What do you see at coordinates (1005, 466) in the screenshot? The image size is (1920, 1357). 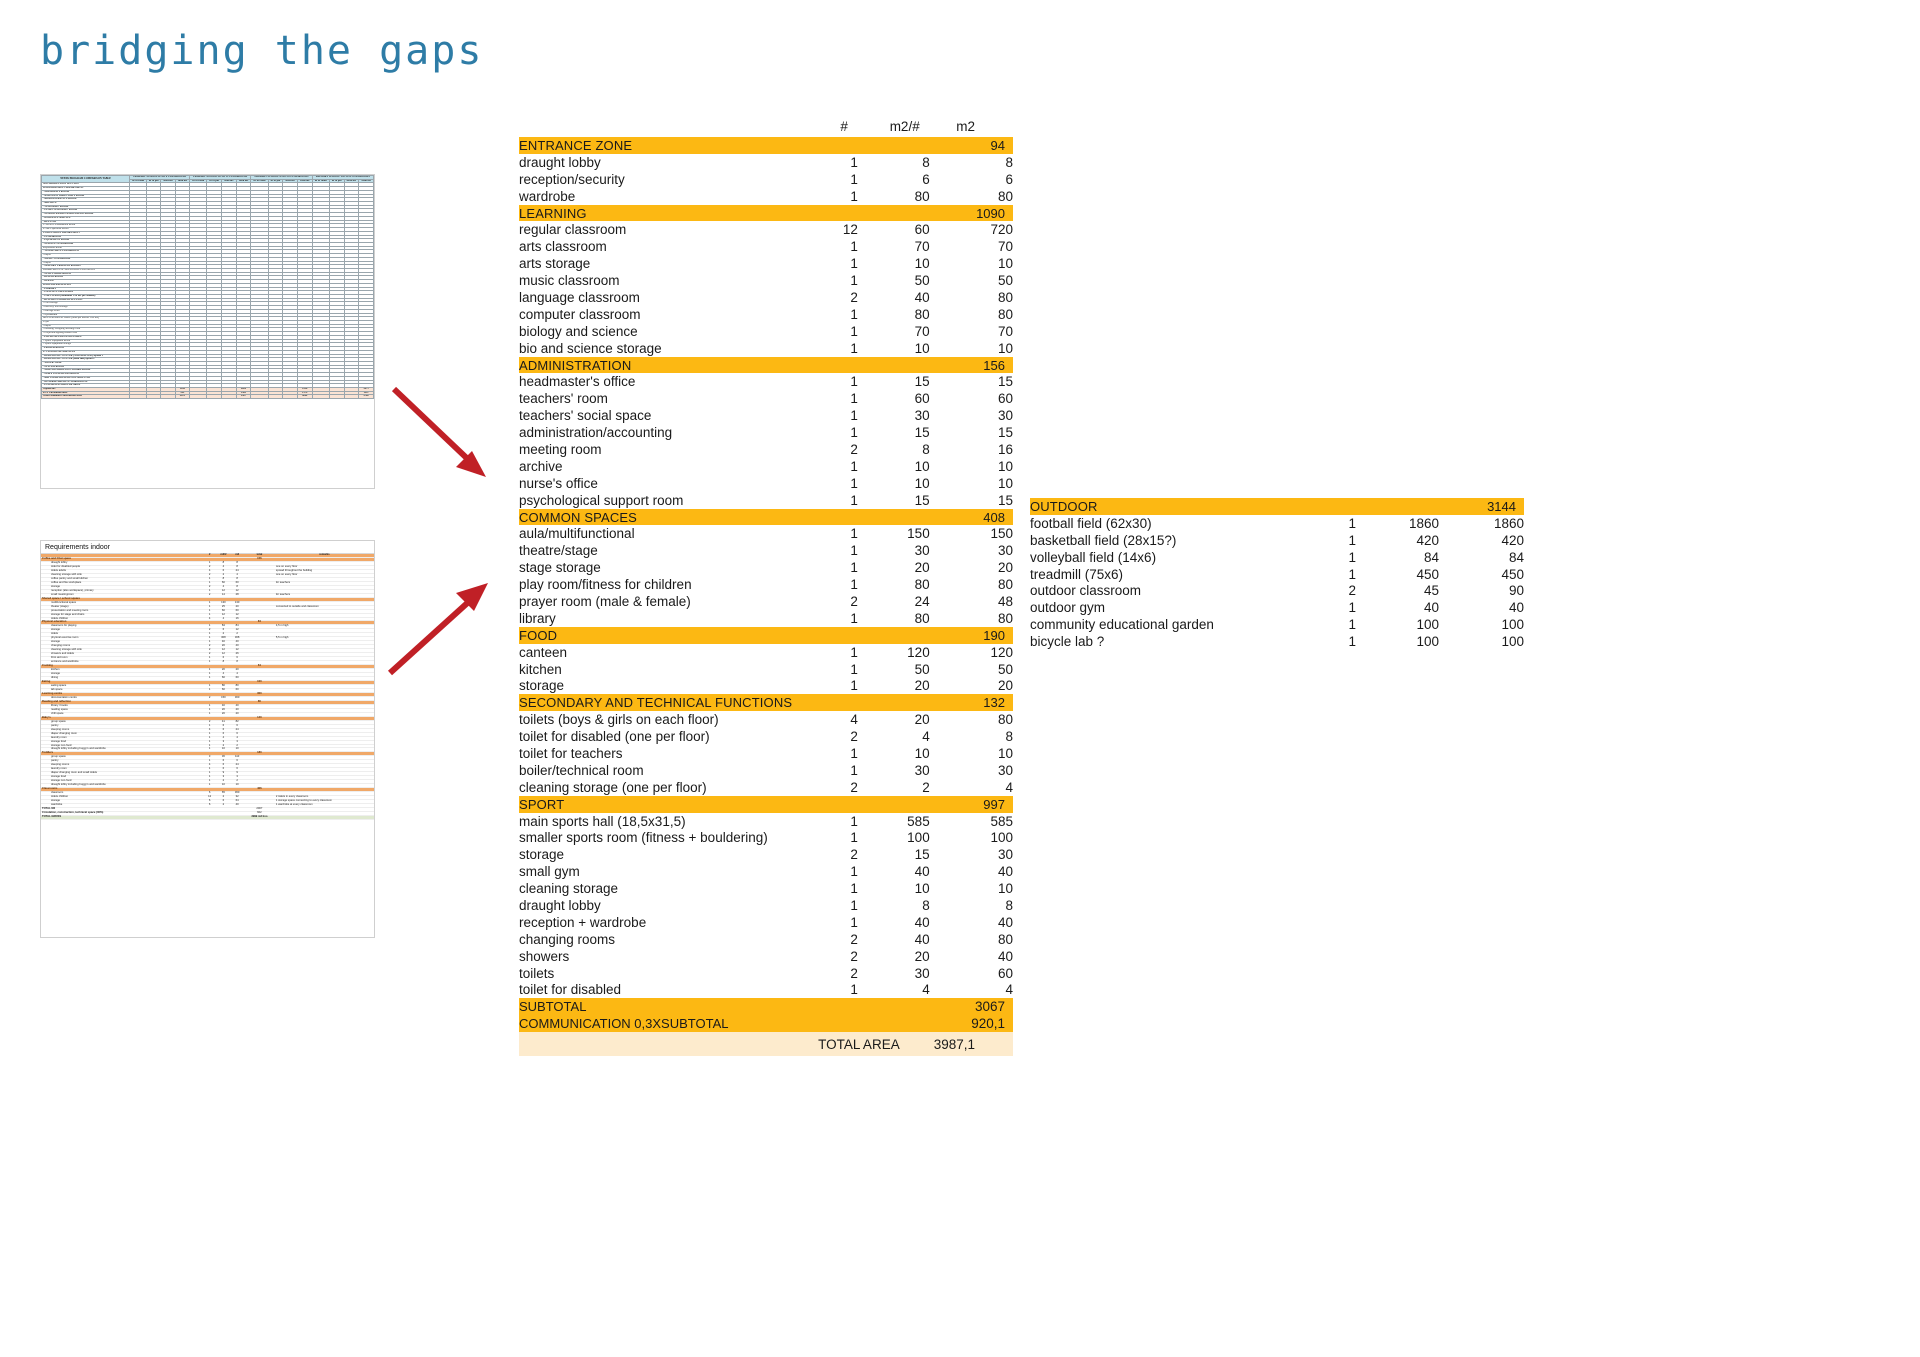 I see `room-total-area: 10` at bounding box center [1005, 466].